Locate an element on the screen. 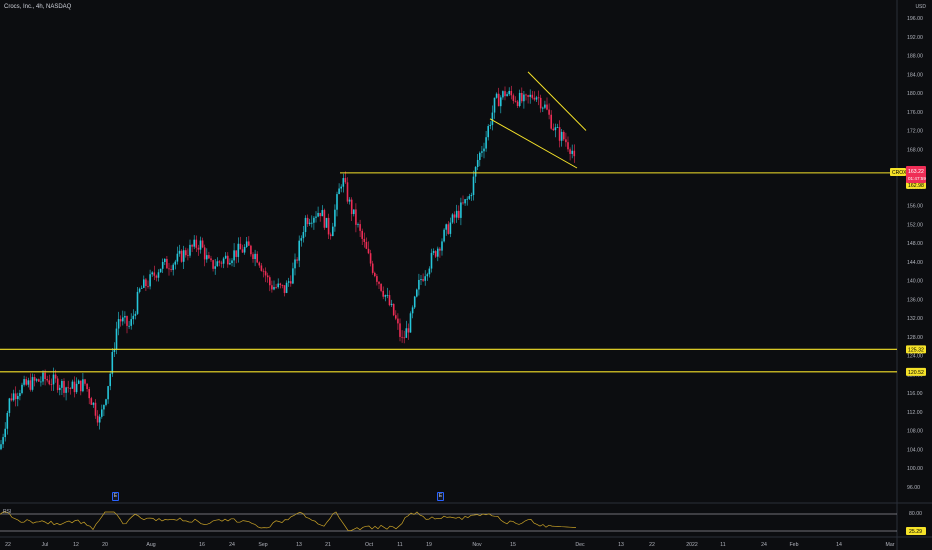 Image resolution: width=932 pixels, height=550 pixels. symbol-tag is located at coordinates (898, 172).